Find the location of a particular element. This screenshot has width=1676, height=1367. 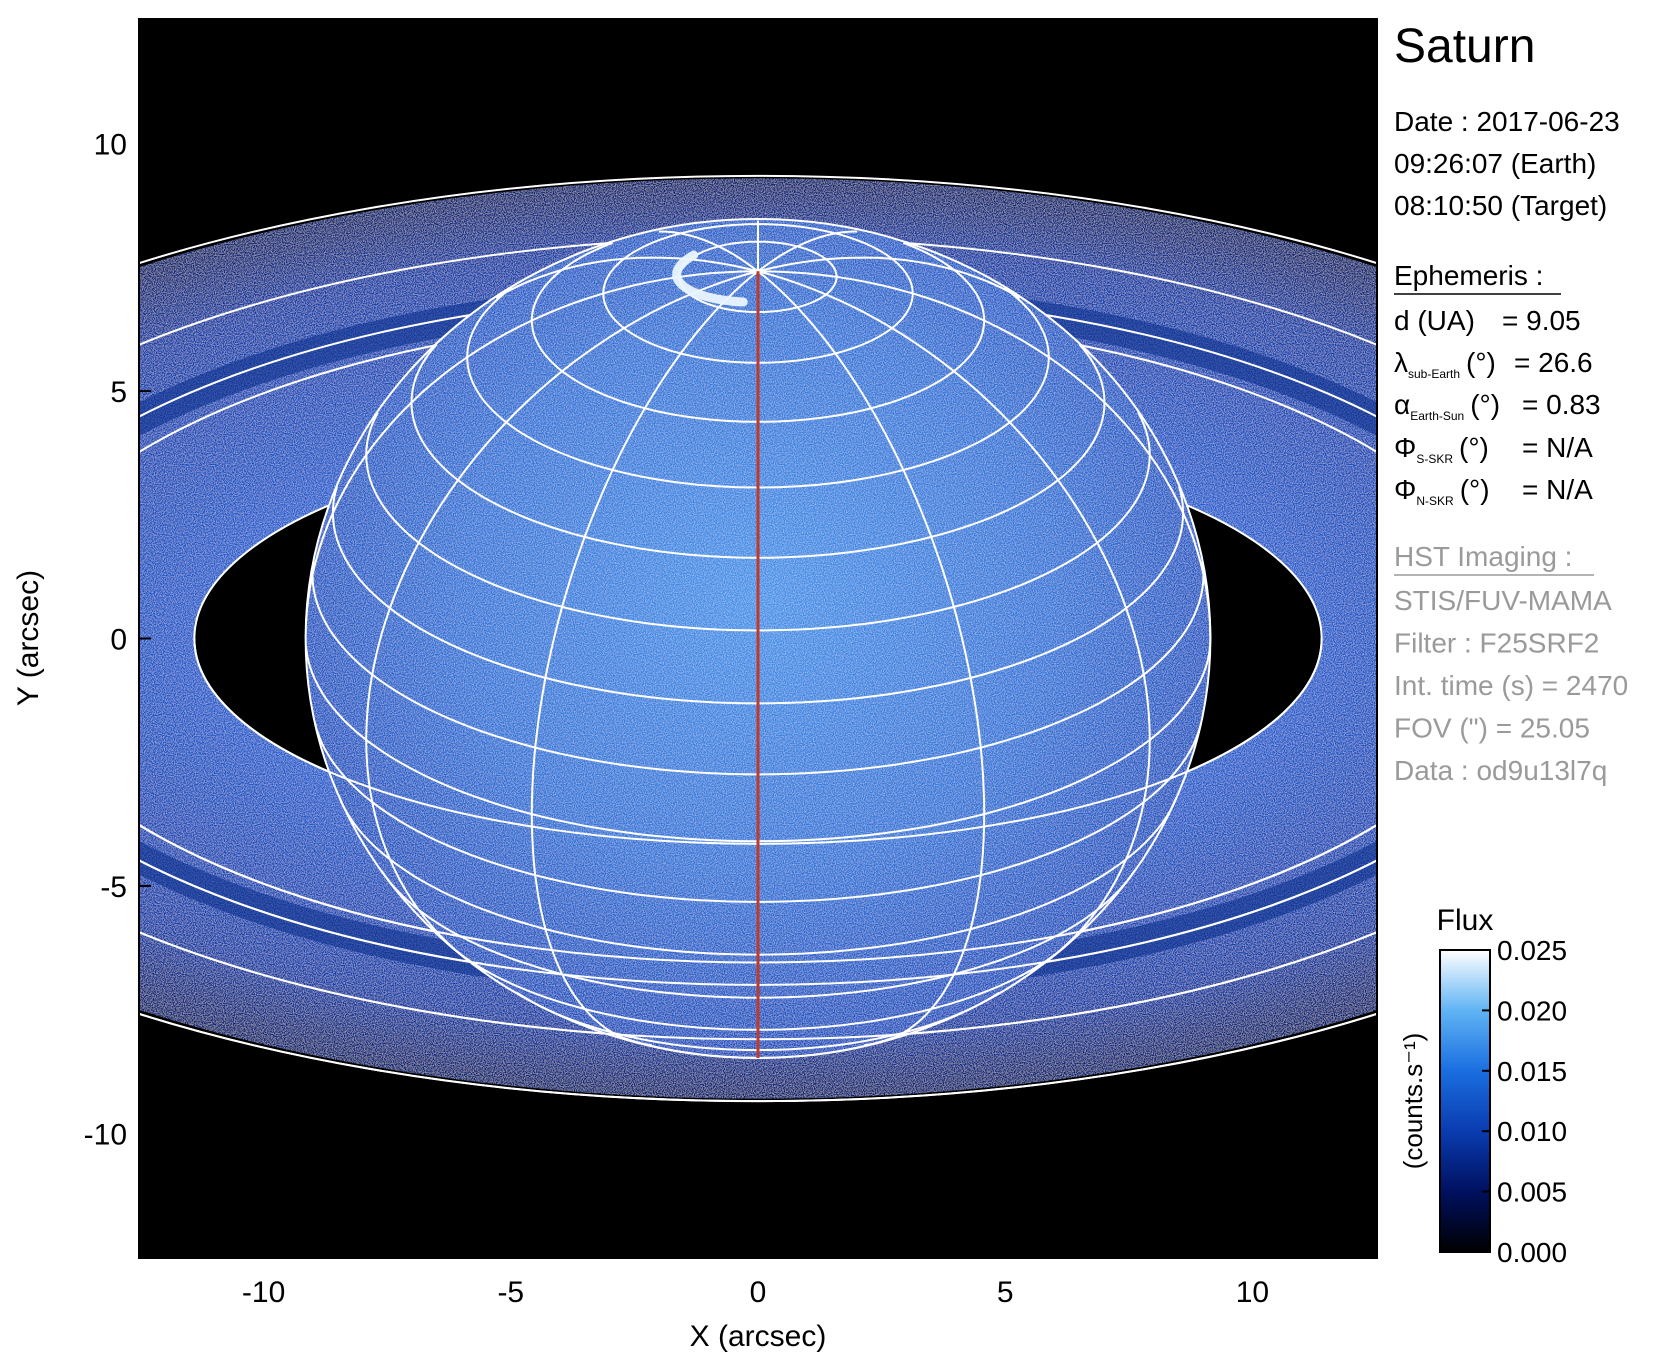

ephemeris-row: ΦN-SKR (°) is located at coordinates (1442, 491).